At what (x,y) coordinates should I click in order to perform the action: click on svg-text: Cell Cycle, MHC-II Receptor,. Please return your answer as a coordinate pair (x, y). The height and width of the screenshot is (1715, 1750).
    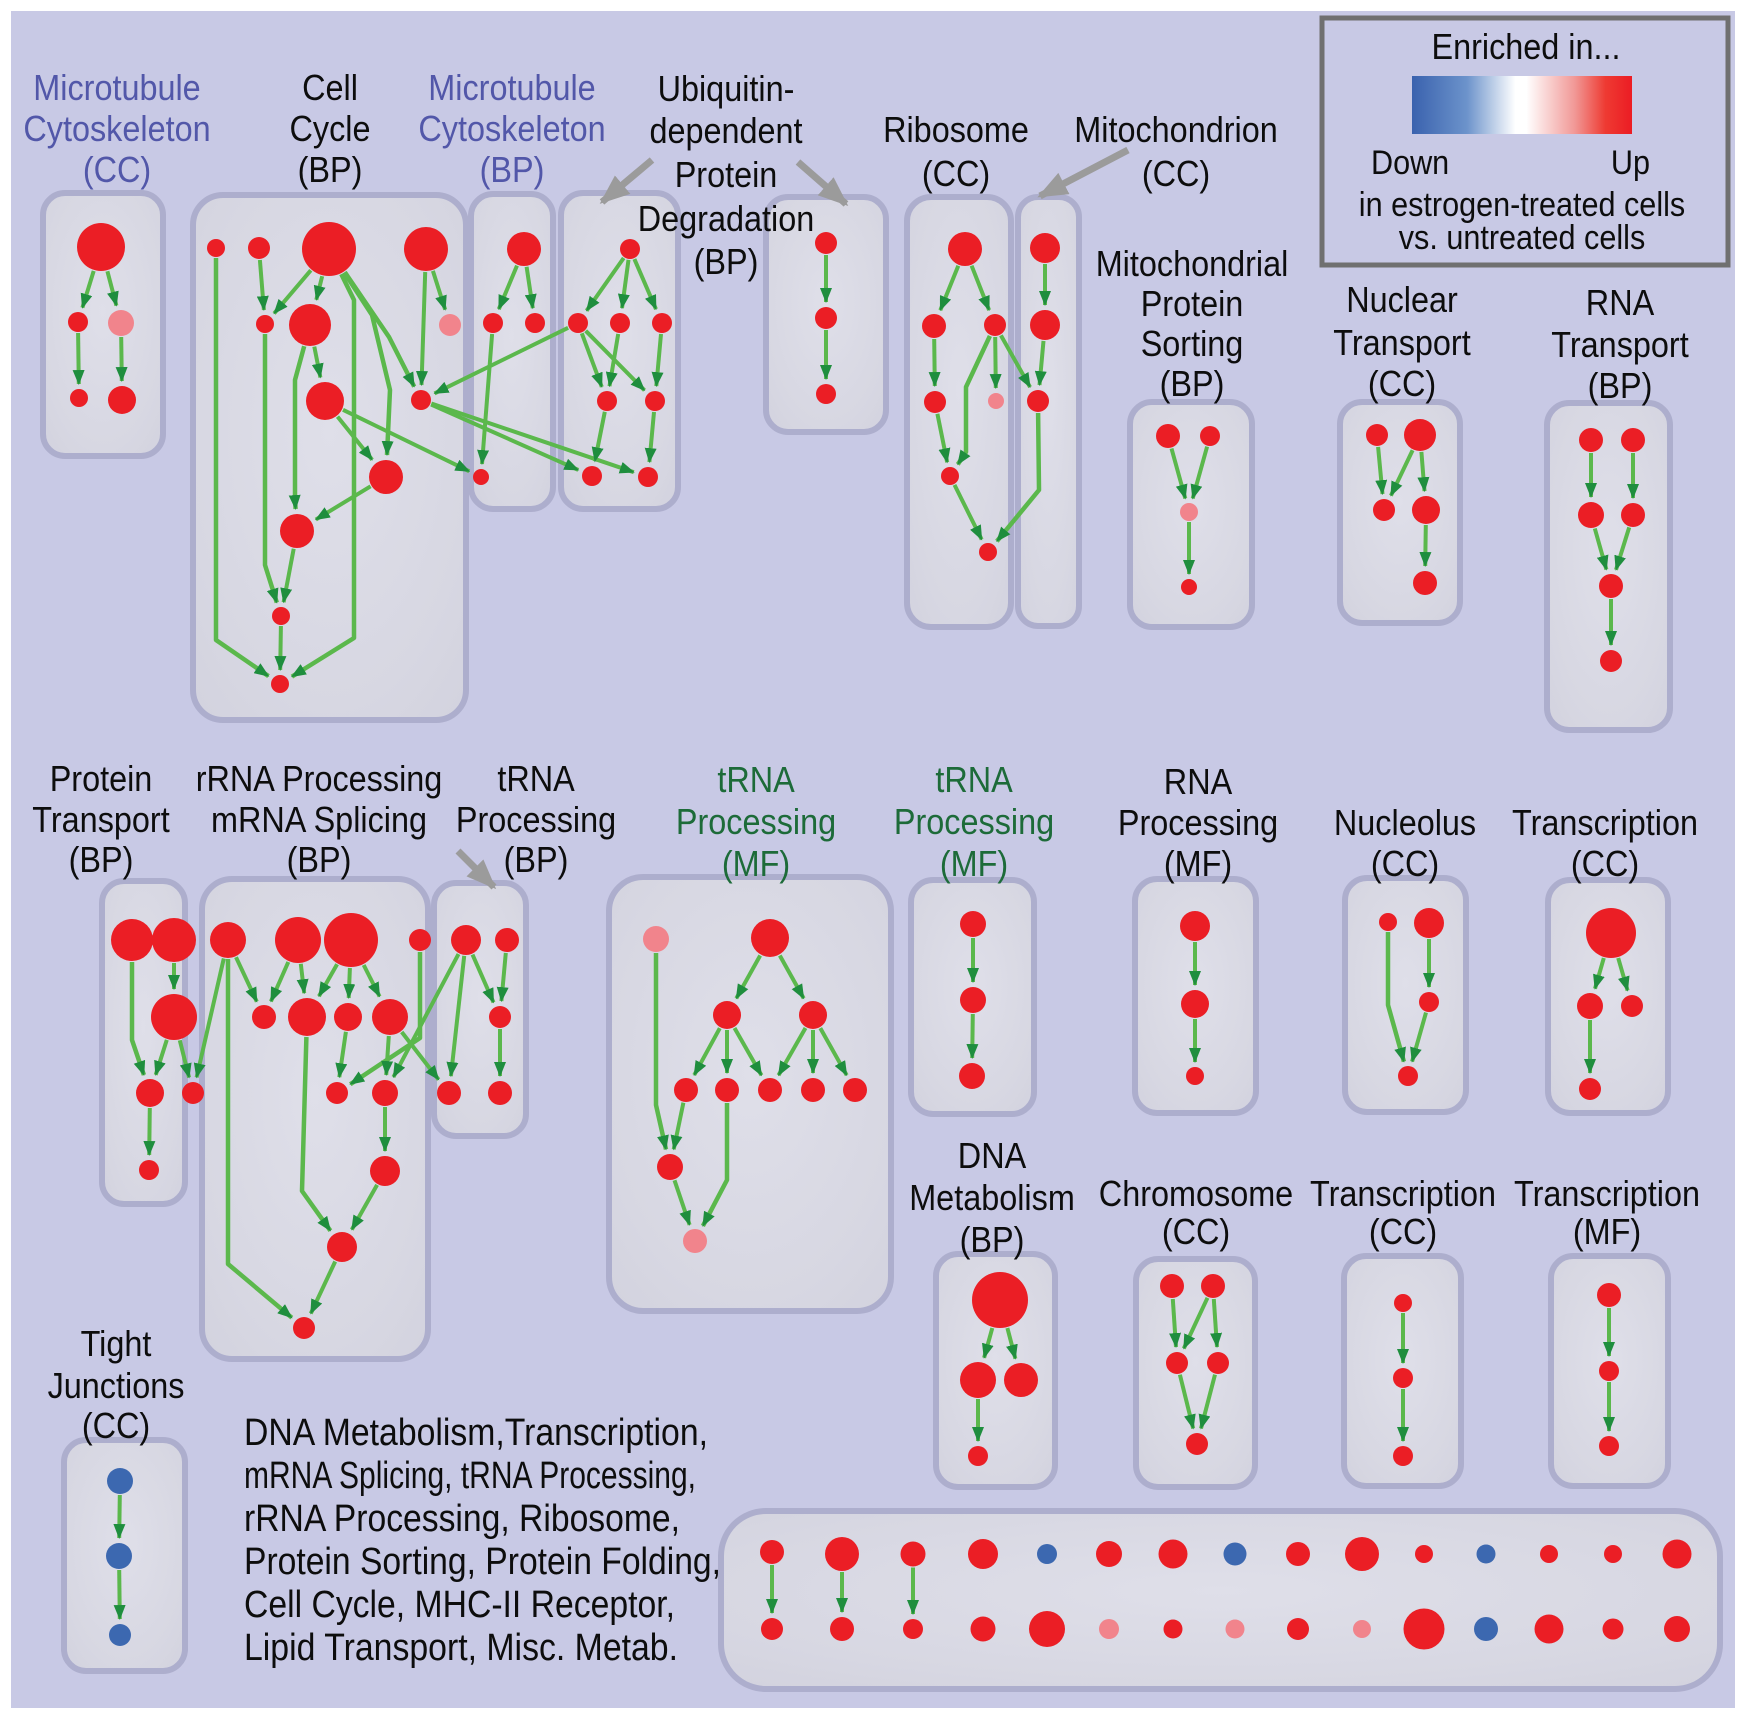
    Looking at the image, I should click on (459, 1605).